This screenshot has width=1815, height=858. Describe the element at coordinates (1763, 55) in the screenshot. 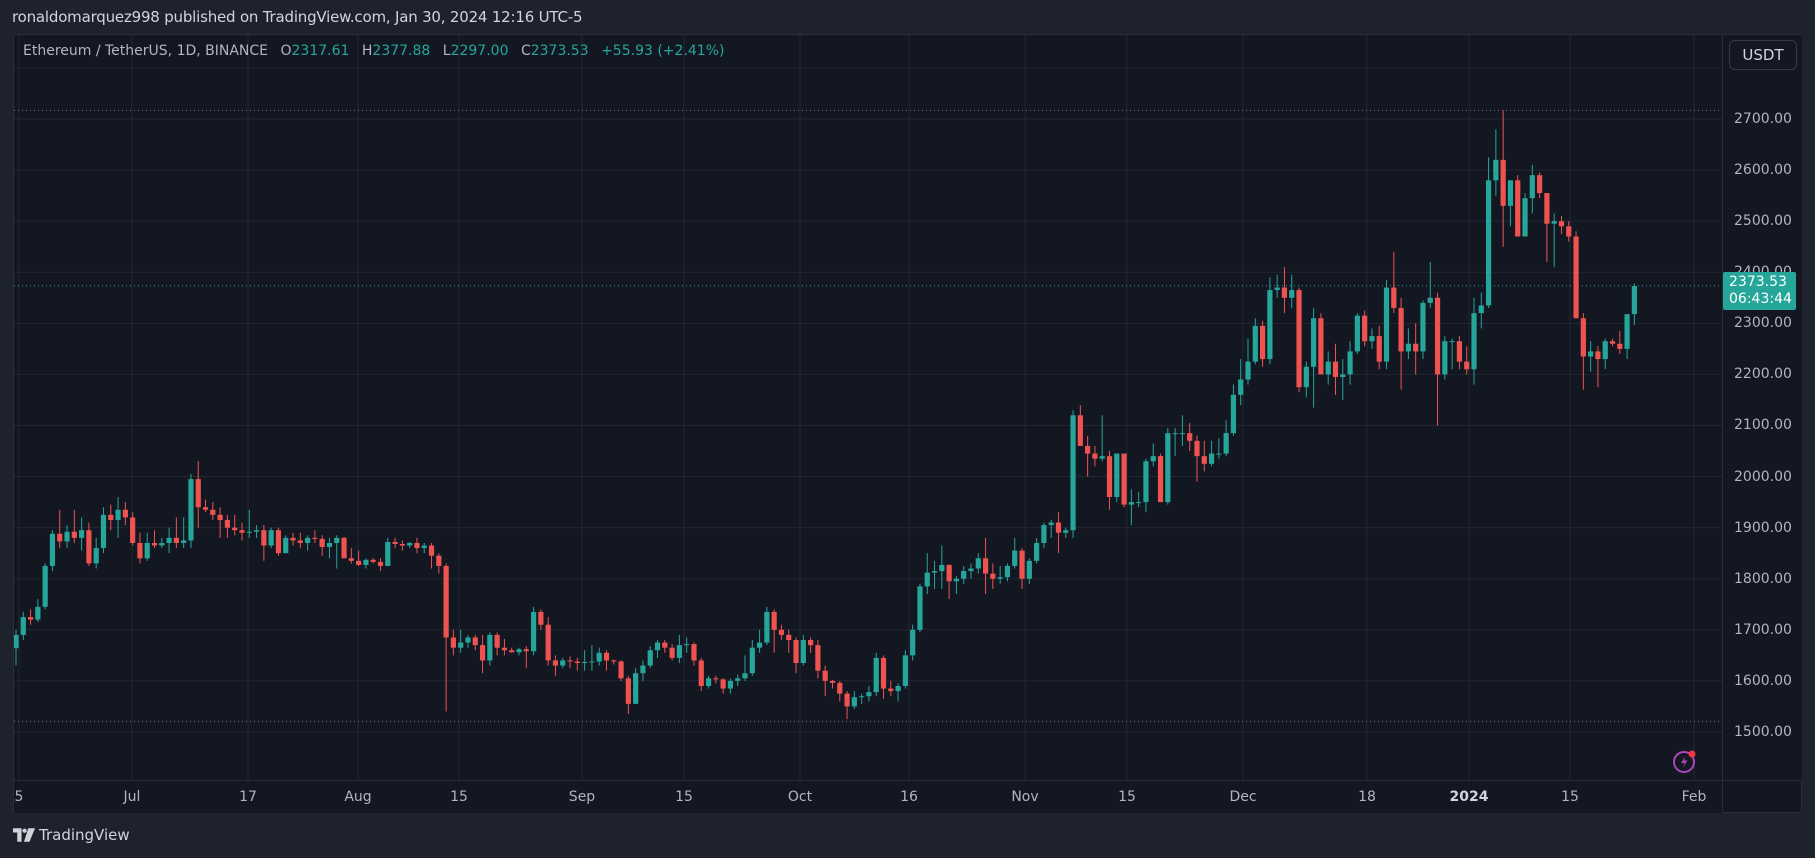

I see `currency-button: USDT` at that location.